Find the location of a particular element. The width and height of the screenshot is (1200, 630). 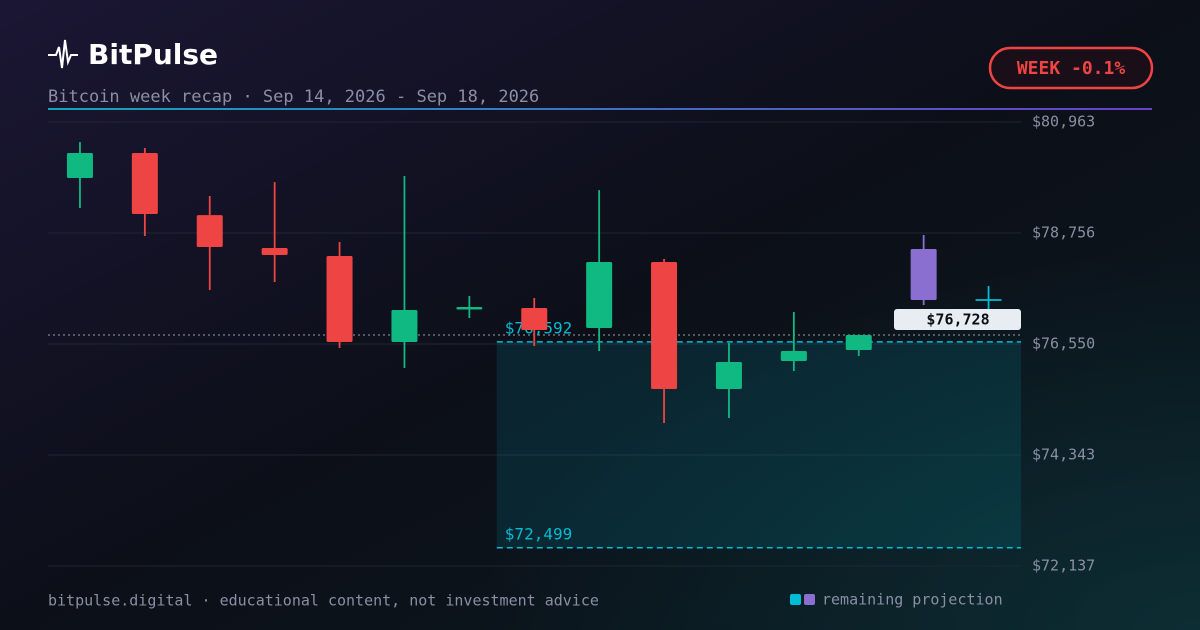

zone-bottom-label: $72,499 is located at coordinates (538, 533).